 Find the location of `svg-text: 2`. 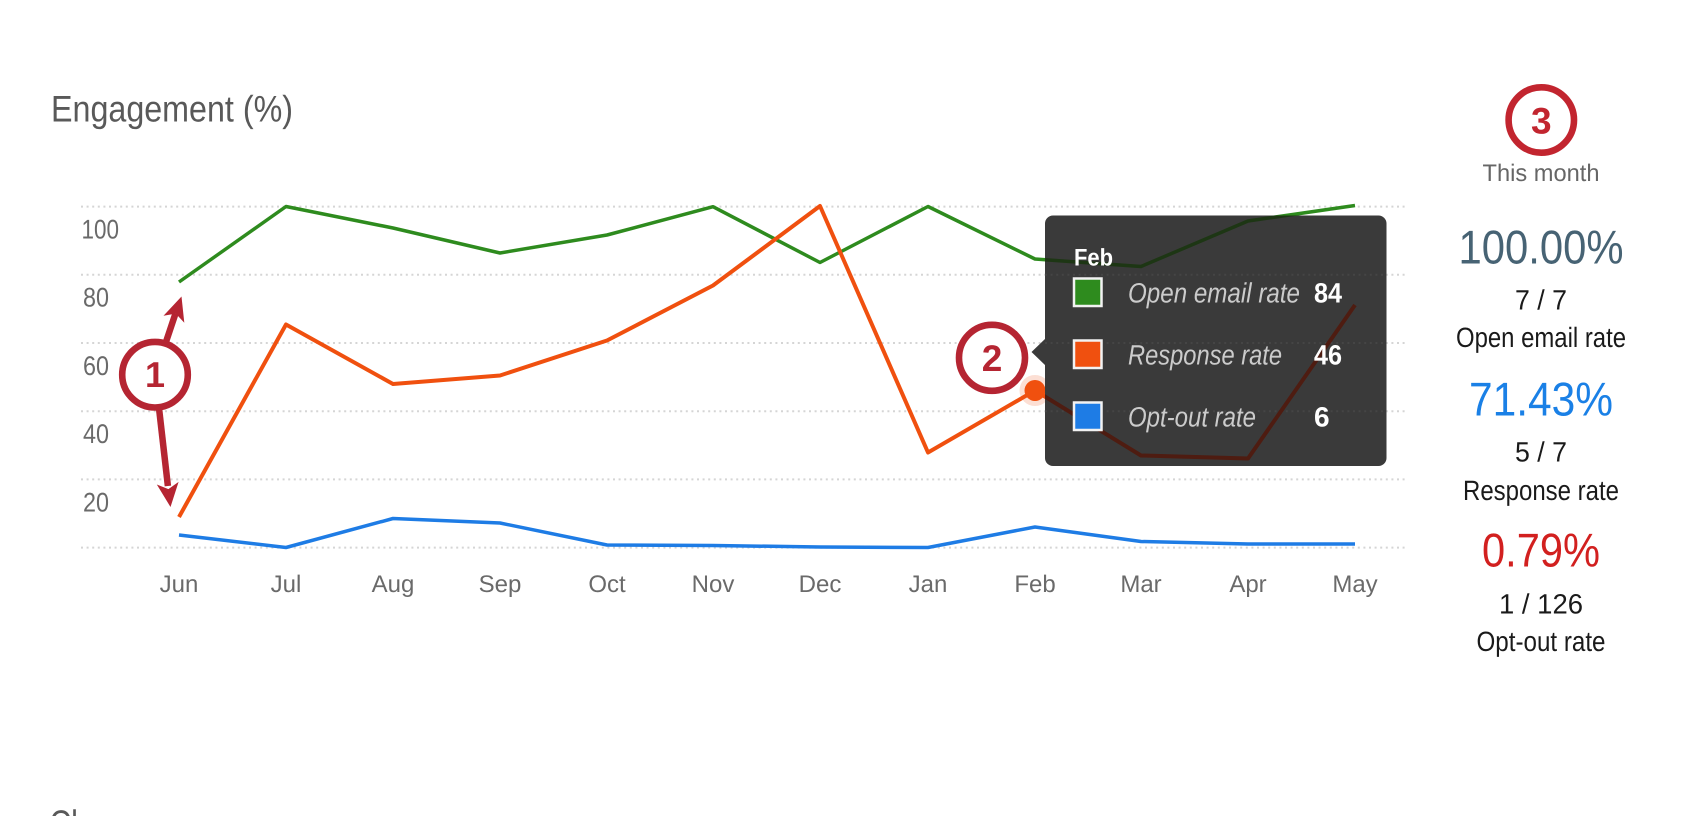

svg-text: 2 is located at coordinates (992, 358).